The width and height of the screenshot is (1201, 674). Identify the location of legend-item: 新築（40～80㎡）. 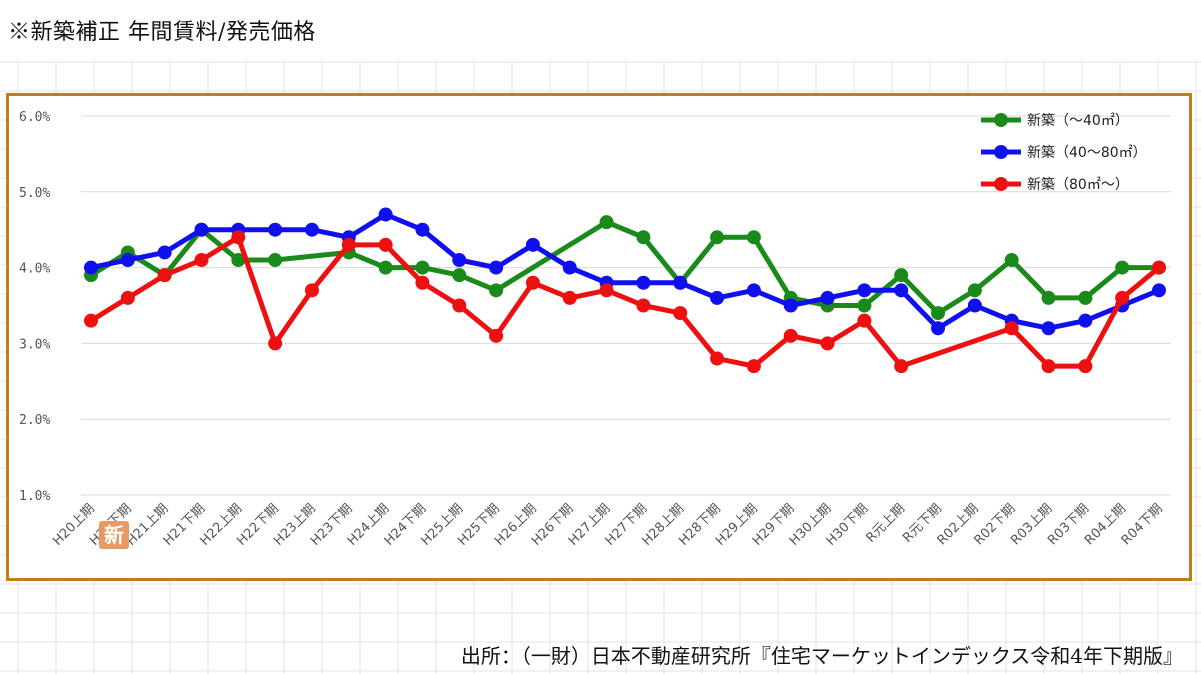
(1064, 153).